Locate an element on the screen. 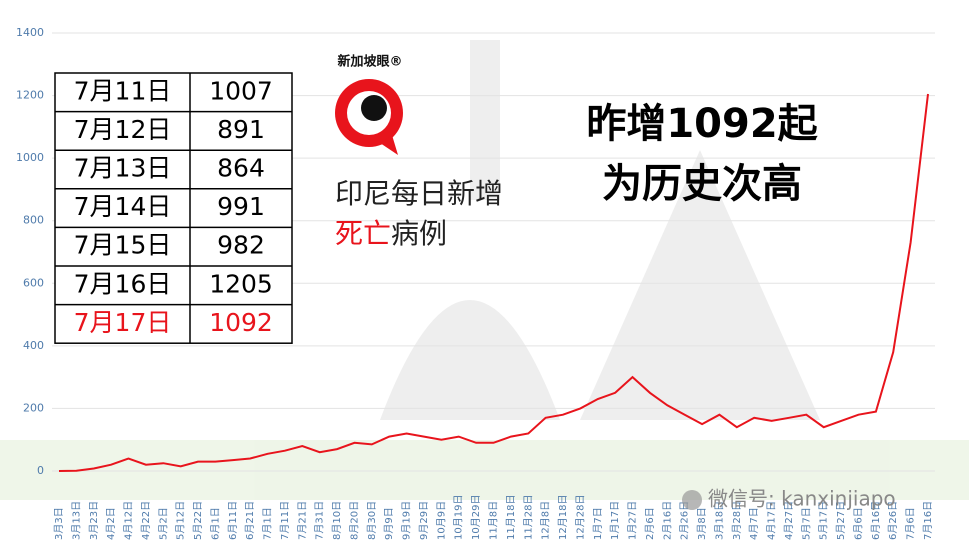 The height and width of the screenshot is (544, 969). table-cell: 982 is located at coordinates (241, 245).